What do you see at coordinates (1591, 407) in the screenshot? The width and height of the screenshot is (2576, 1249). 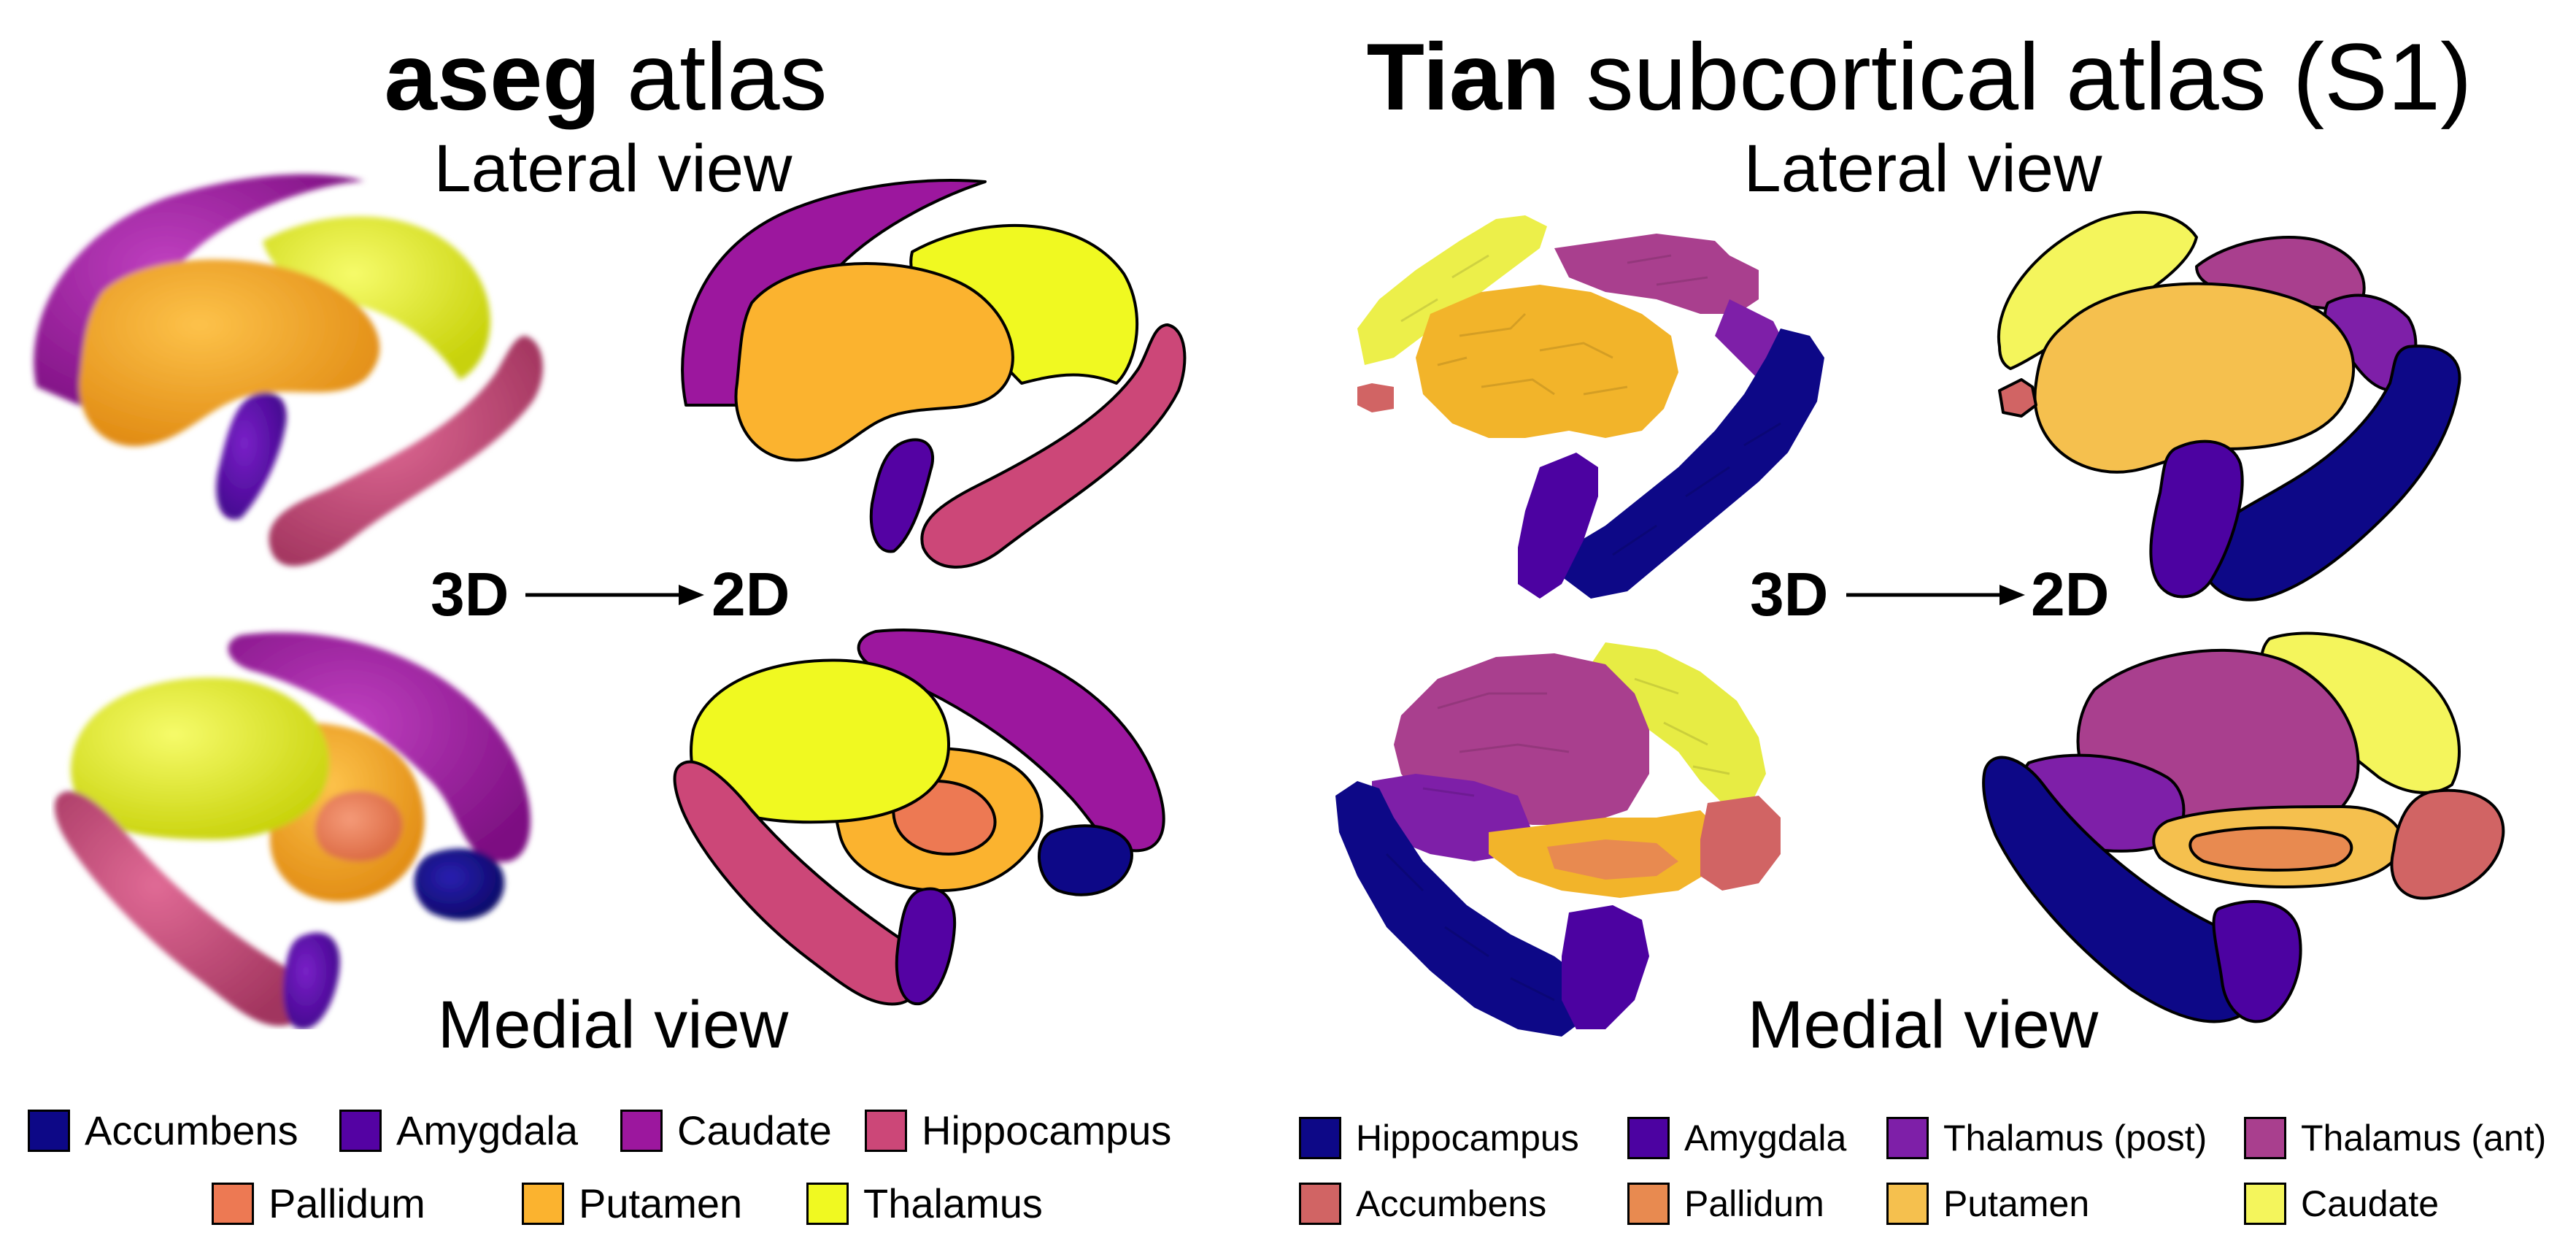 I see `tian-3d-lateral` at bounding box center [1591, 407].